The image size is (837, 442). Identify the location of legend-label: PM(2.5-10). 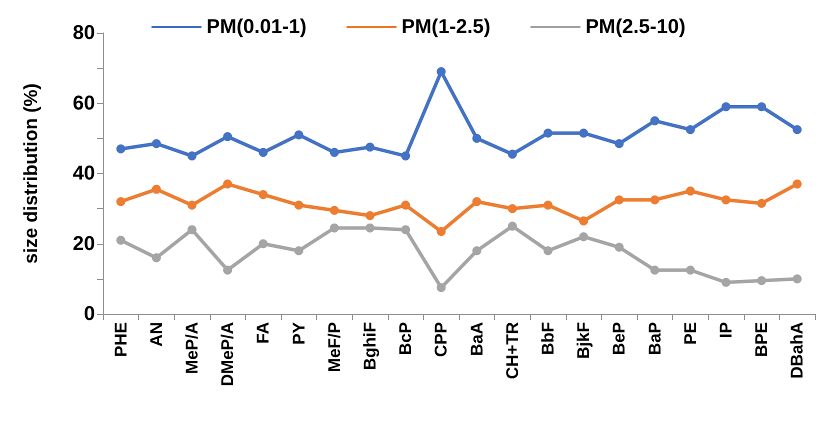
(635, 27).